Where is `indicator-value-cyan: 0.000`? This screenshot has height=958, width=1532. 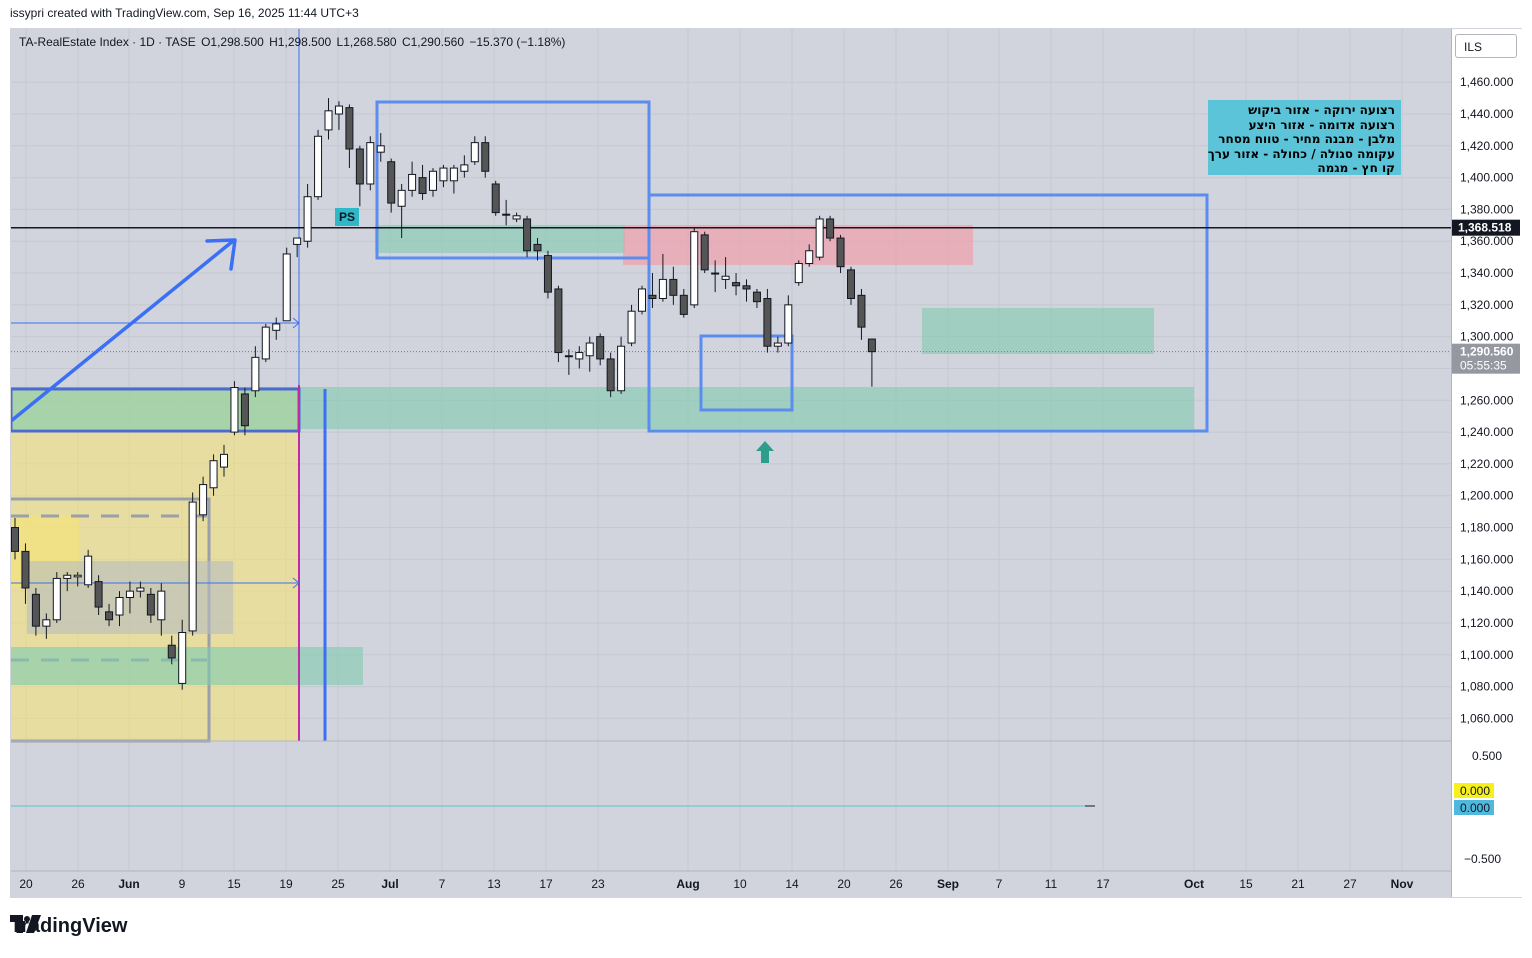
indicator-value-cyan: 0.000 is located at coordinates (1475, 808).